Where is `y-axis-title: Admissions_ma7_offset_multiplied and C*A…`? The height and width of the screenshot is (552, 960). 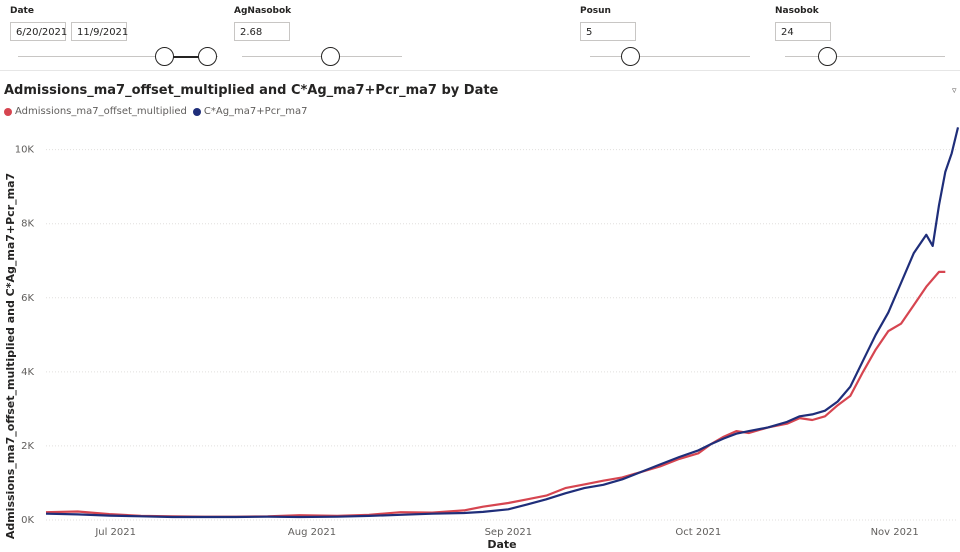
y-axis-title: Admissions_ma7_offset_multiplied and C*A… is located at coordinates (10, 356).